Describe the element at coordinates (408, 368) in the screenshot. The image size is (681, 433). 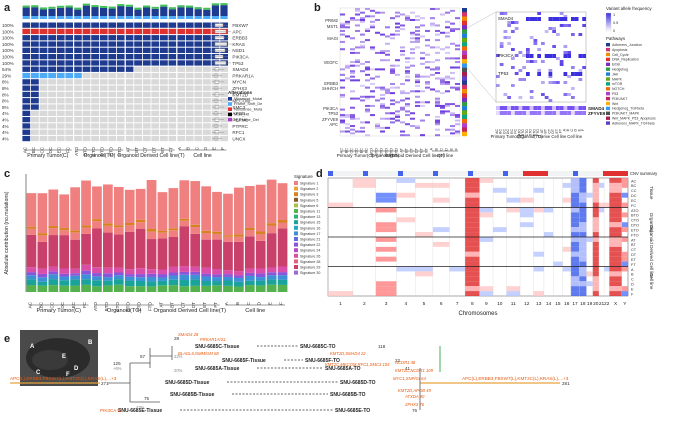
I see `tree-node-num: 41` at that location.